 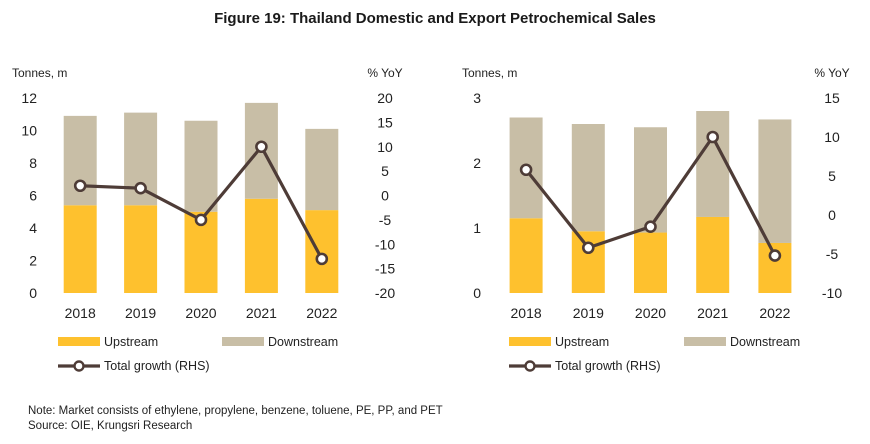 What do you see at coordinates (385, 98) in the screenshot?
I see `right-tick-label: 20` at bounding box center [385, 98].